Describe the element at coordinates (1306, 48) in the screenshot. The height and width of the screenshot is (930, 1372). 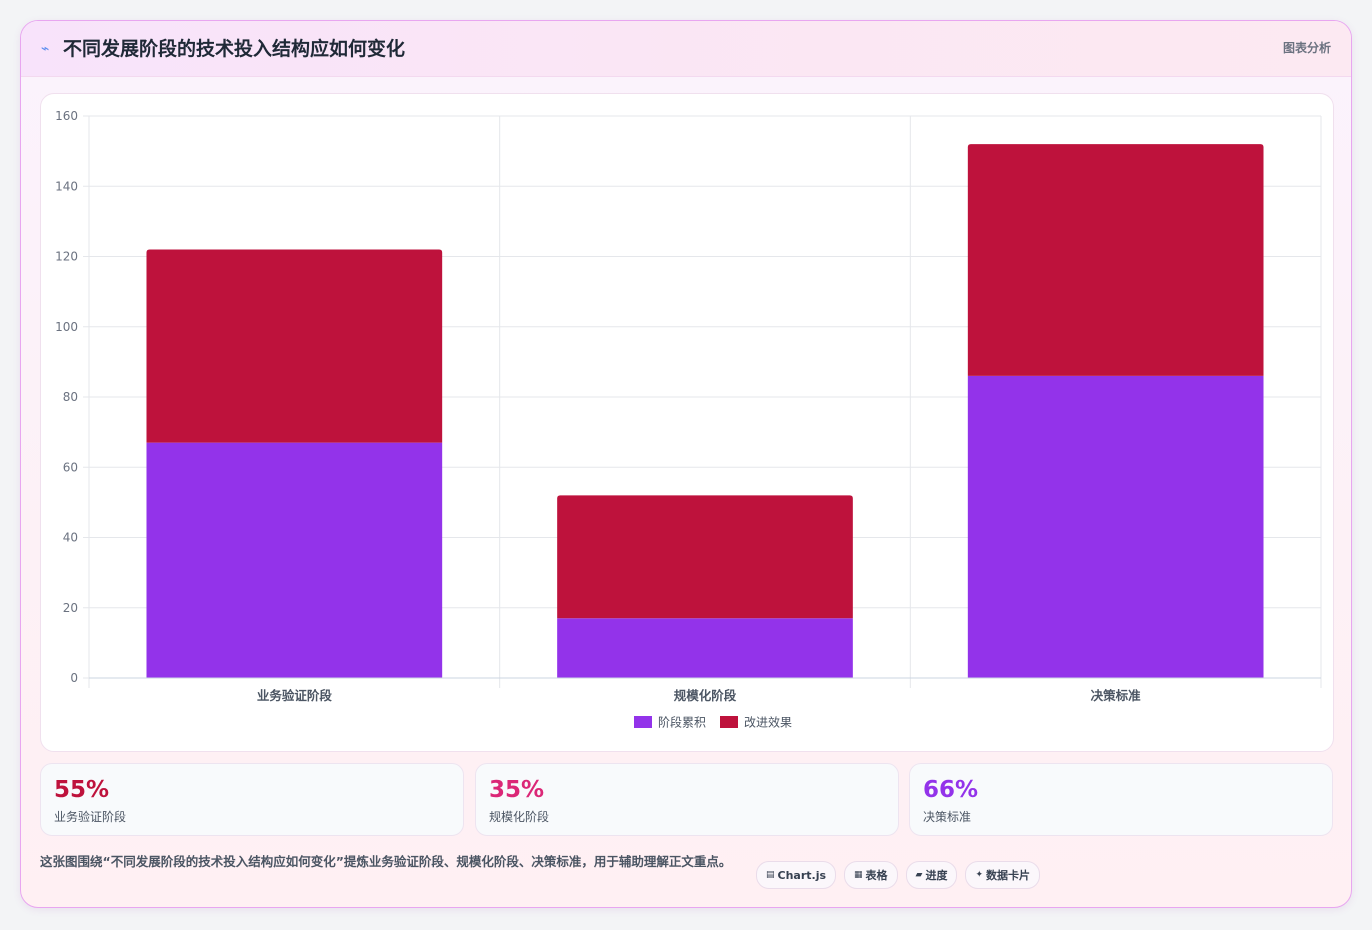
I see `chart-analysis-label: 图表分析` at that location.